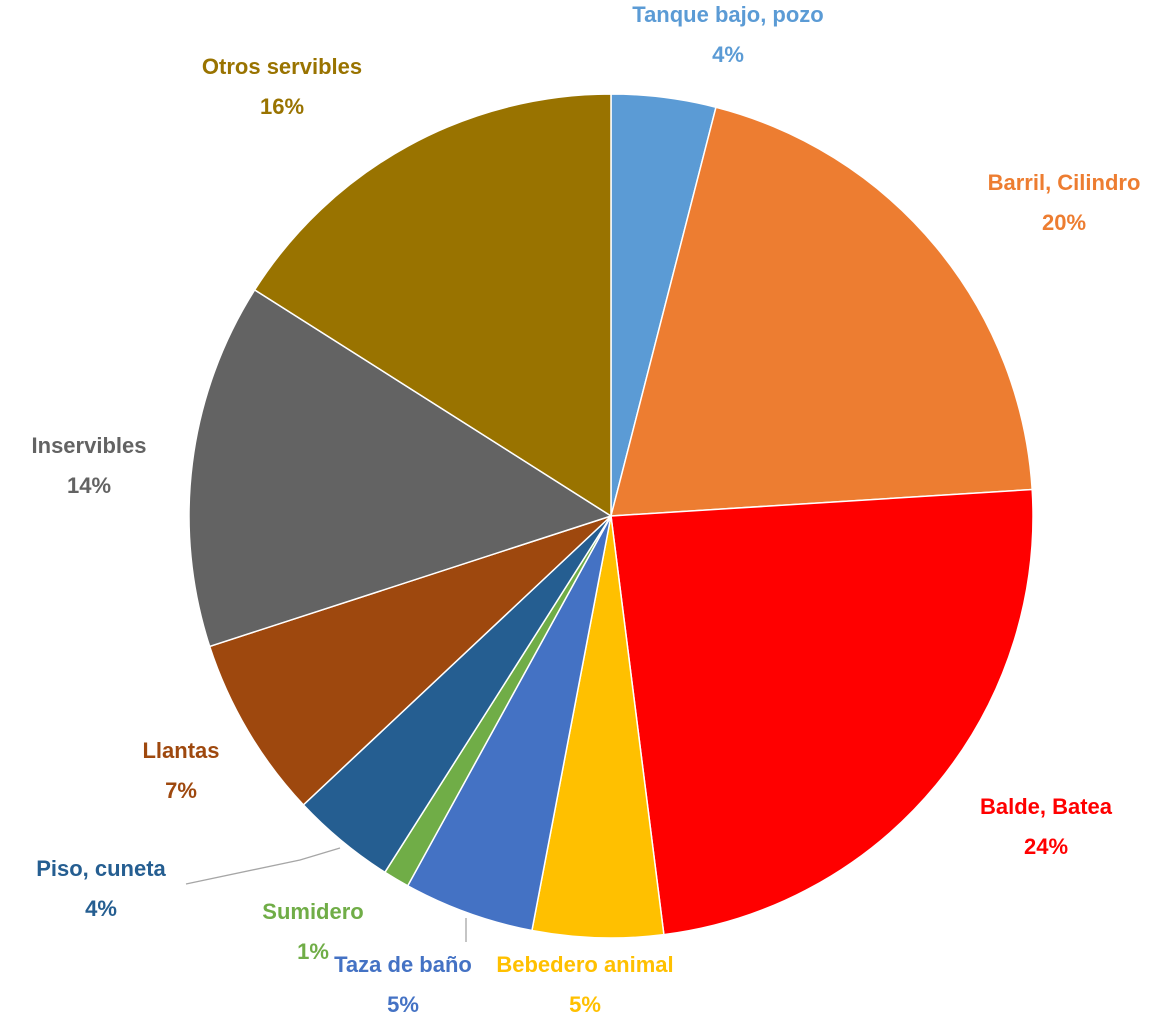  Describe the element at coordinates (1064, 222) in the screenshot. I see `data-label-percent: 20%` at that location.